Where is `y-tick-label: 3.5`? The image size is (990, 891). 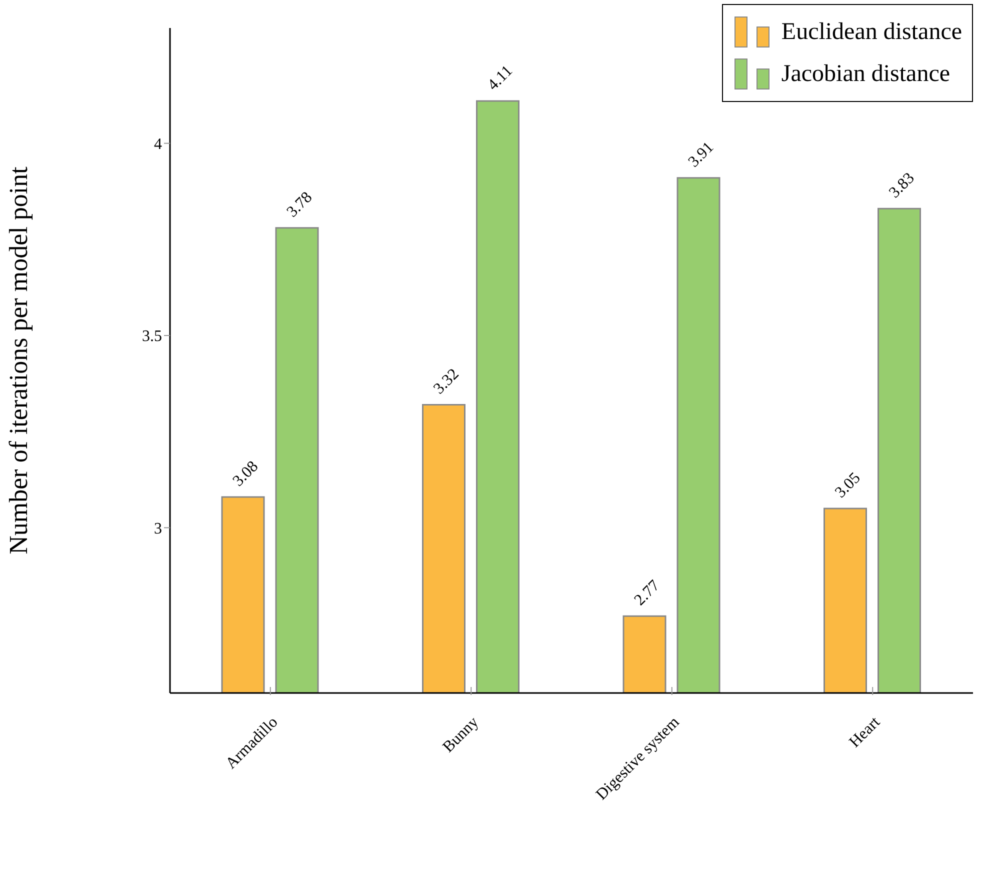
y-tick-label: 3.5 is located at coordinates (152, 337).